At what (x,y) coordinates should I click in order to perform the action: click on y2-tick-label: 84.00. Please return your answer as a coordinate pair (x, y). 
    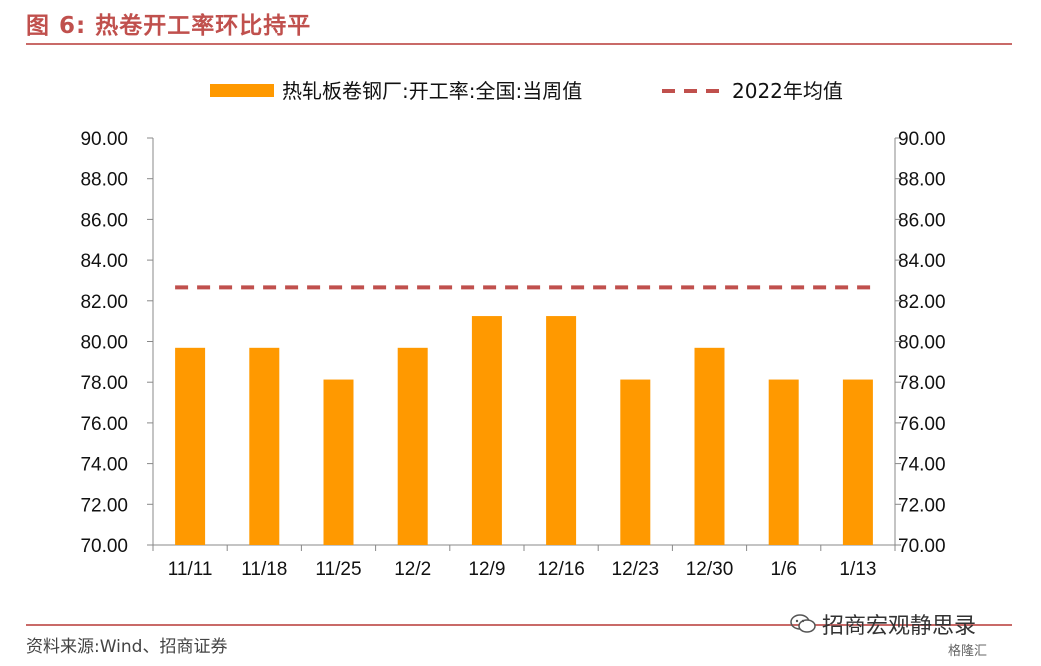
    Looking at the image, I should click on (922, 261).